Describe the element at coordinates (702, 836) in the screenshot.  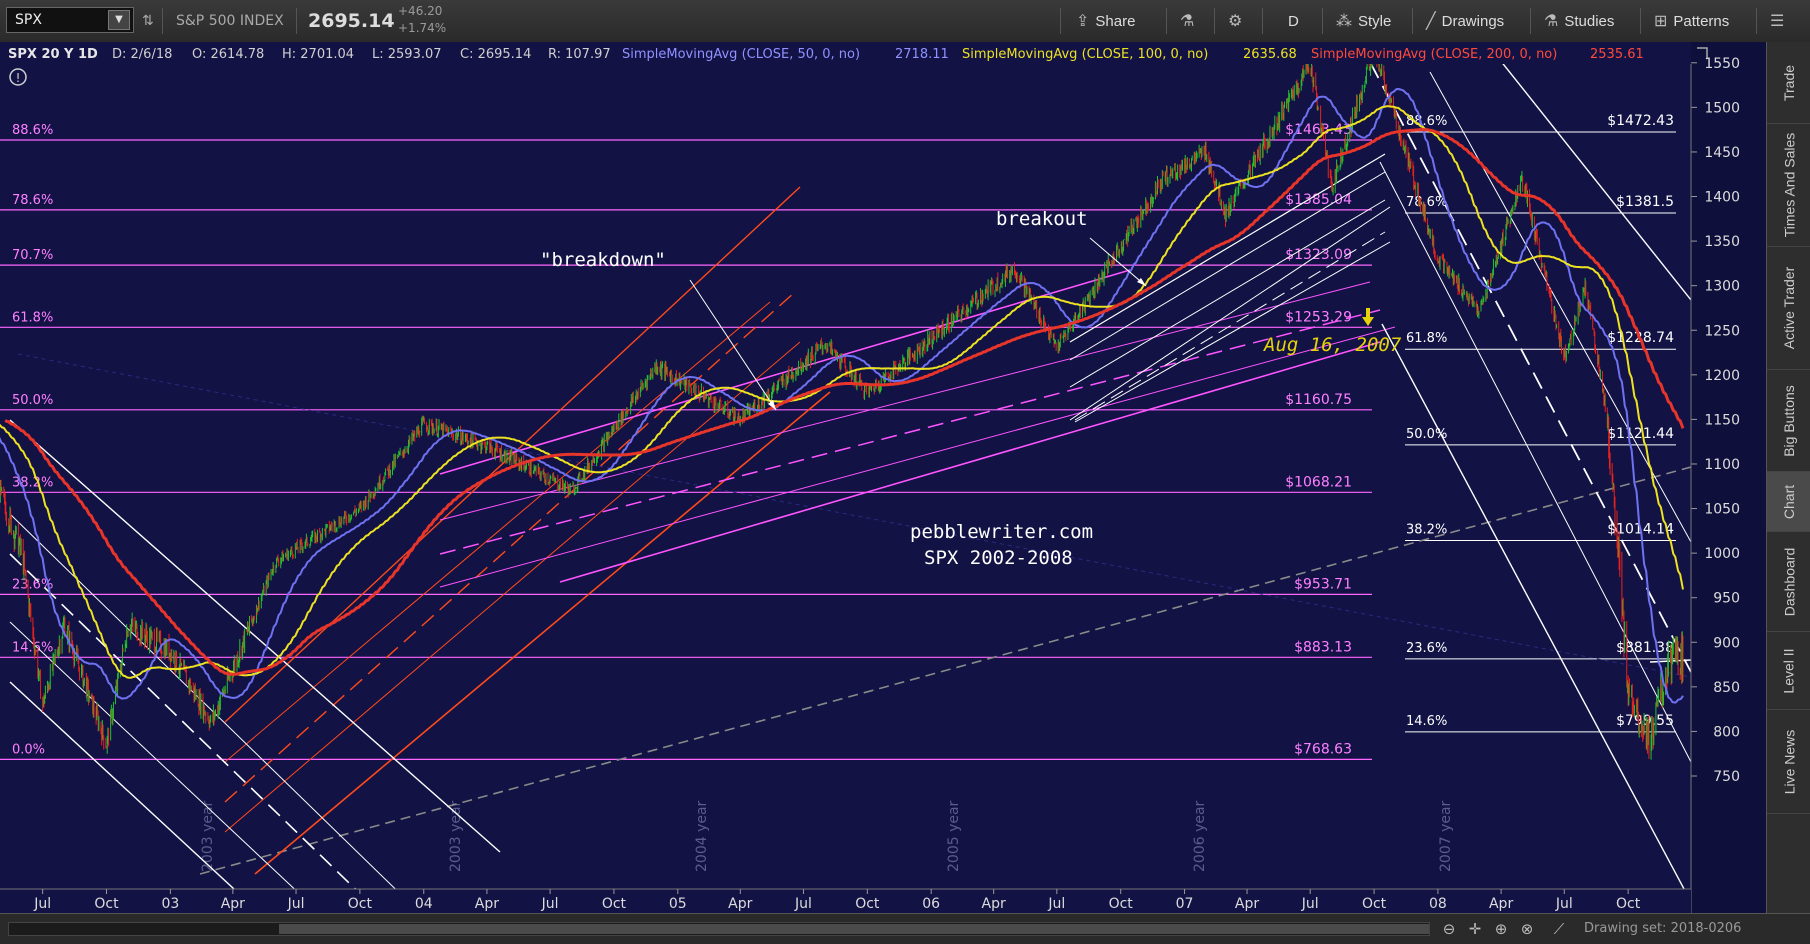
I see `year-label: 2004 year` at that location.